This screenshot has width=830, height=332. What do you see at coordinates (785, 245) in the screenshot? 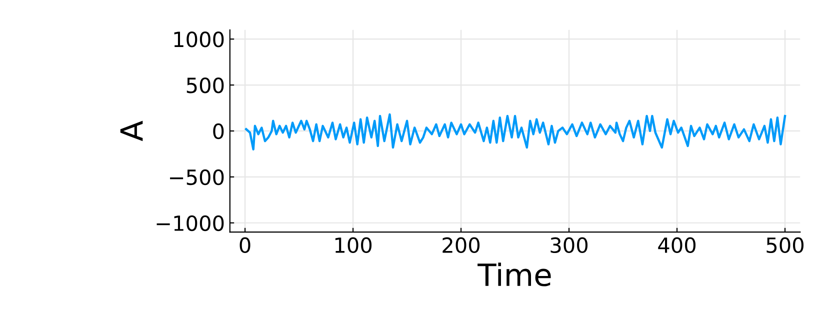
I see `x-tick-label: 500` at bounding box center [785, 245].